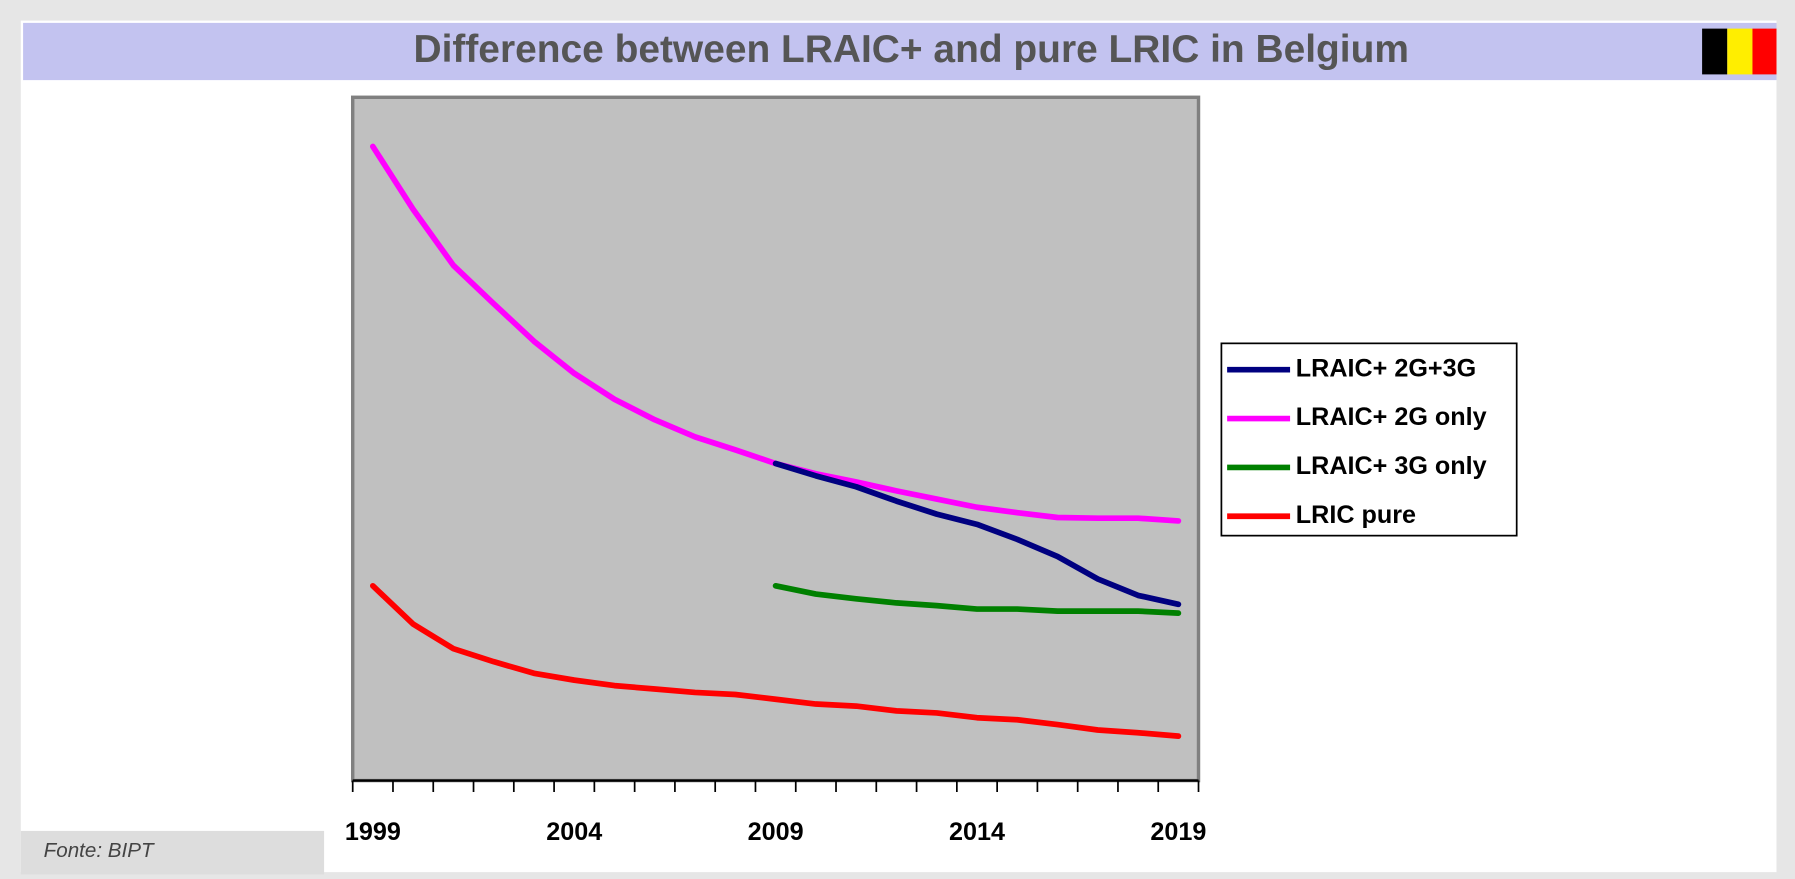 This screenshot has height=879, width=1795. I want to click on legend-label: LRAIC+ 3G only, so click(1391, 466).